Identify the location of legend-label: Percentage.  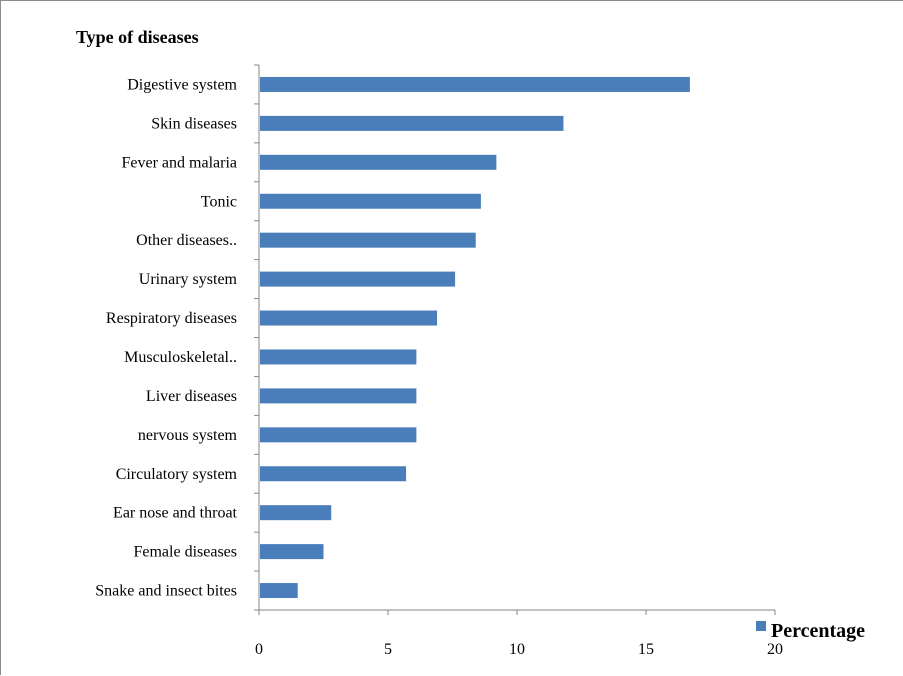
(818, 631).